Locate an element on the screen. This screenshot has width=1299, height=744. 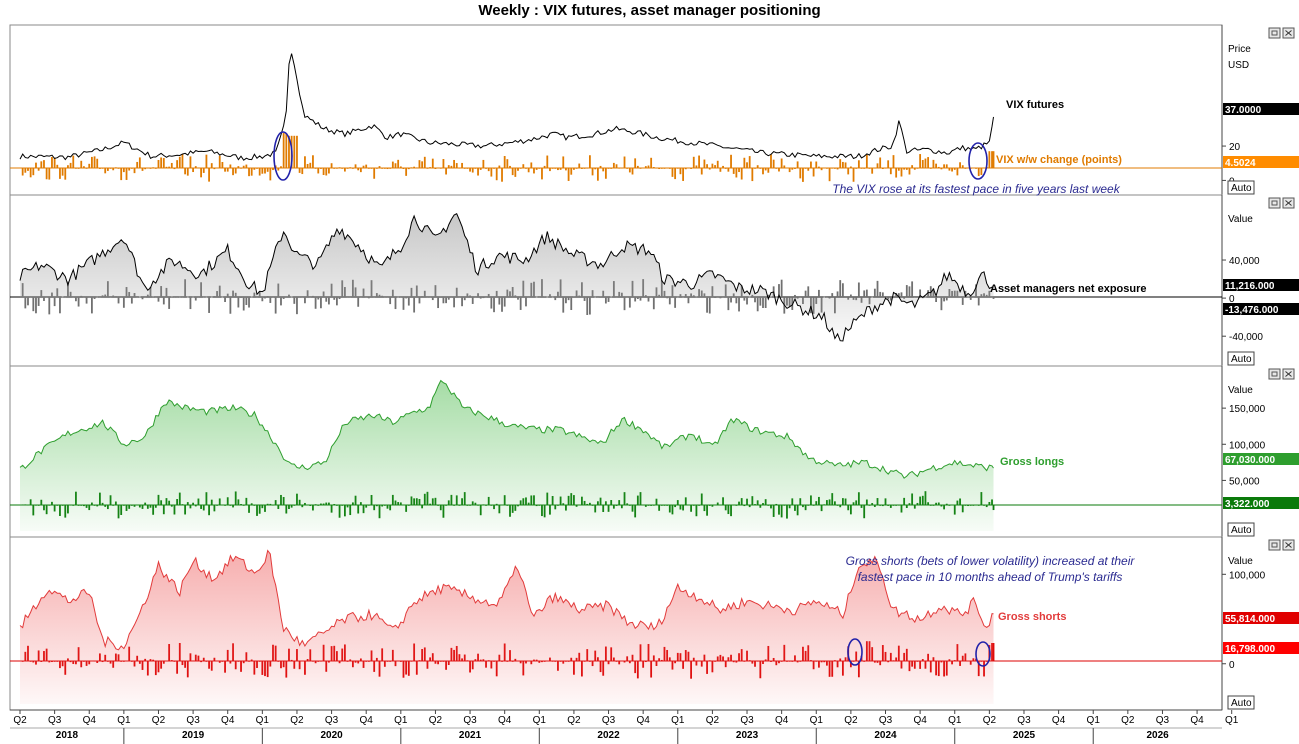
x-year-label: 2020 is located at coordinates (331, 735).